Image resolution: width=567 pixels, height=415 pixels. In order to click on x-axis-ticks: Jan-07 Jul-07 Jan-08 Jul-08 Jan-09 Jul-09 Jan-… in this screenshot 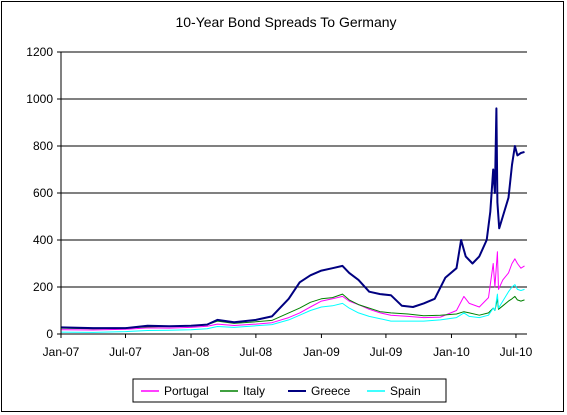, I will do `click(288, 346)`.